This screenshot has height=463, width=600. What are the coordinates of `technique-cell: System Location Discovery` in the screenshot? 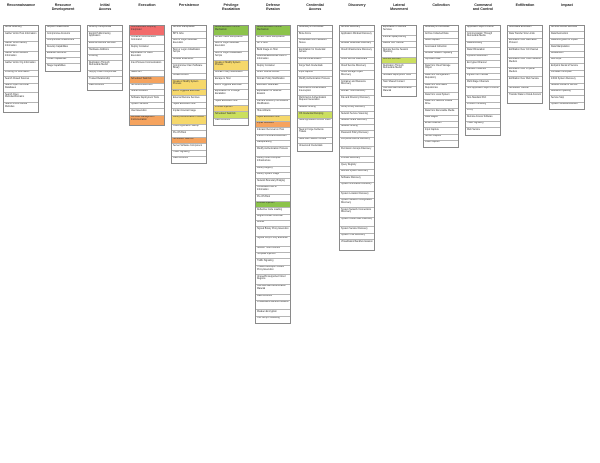 It's located at (357, 195).